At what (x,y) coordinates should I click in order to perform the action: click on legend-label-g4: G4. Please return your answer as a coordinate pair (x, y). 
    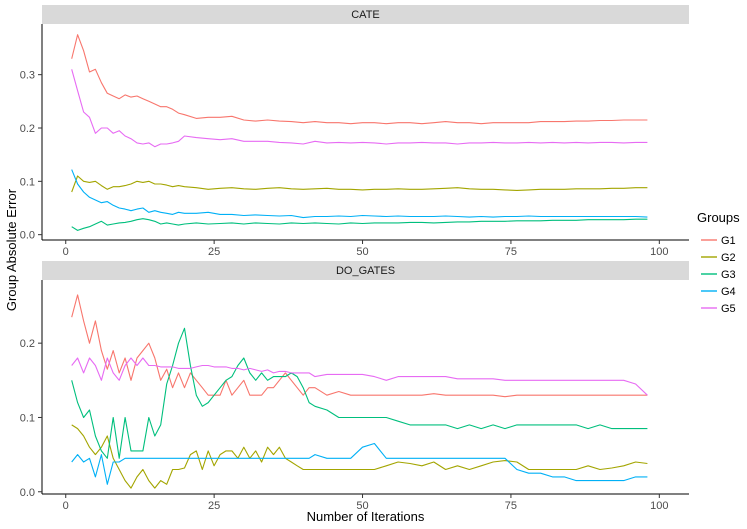
    Looking at the image, I should click on (728, 292).